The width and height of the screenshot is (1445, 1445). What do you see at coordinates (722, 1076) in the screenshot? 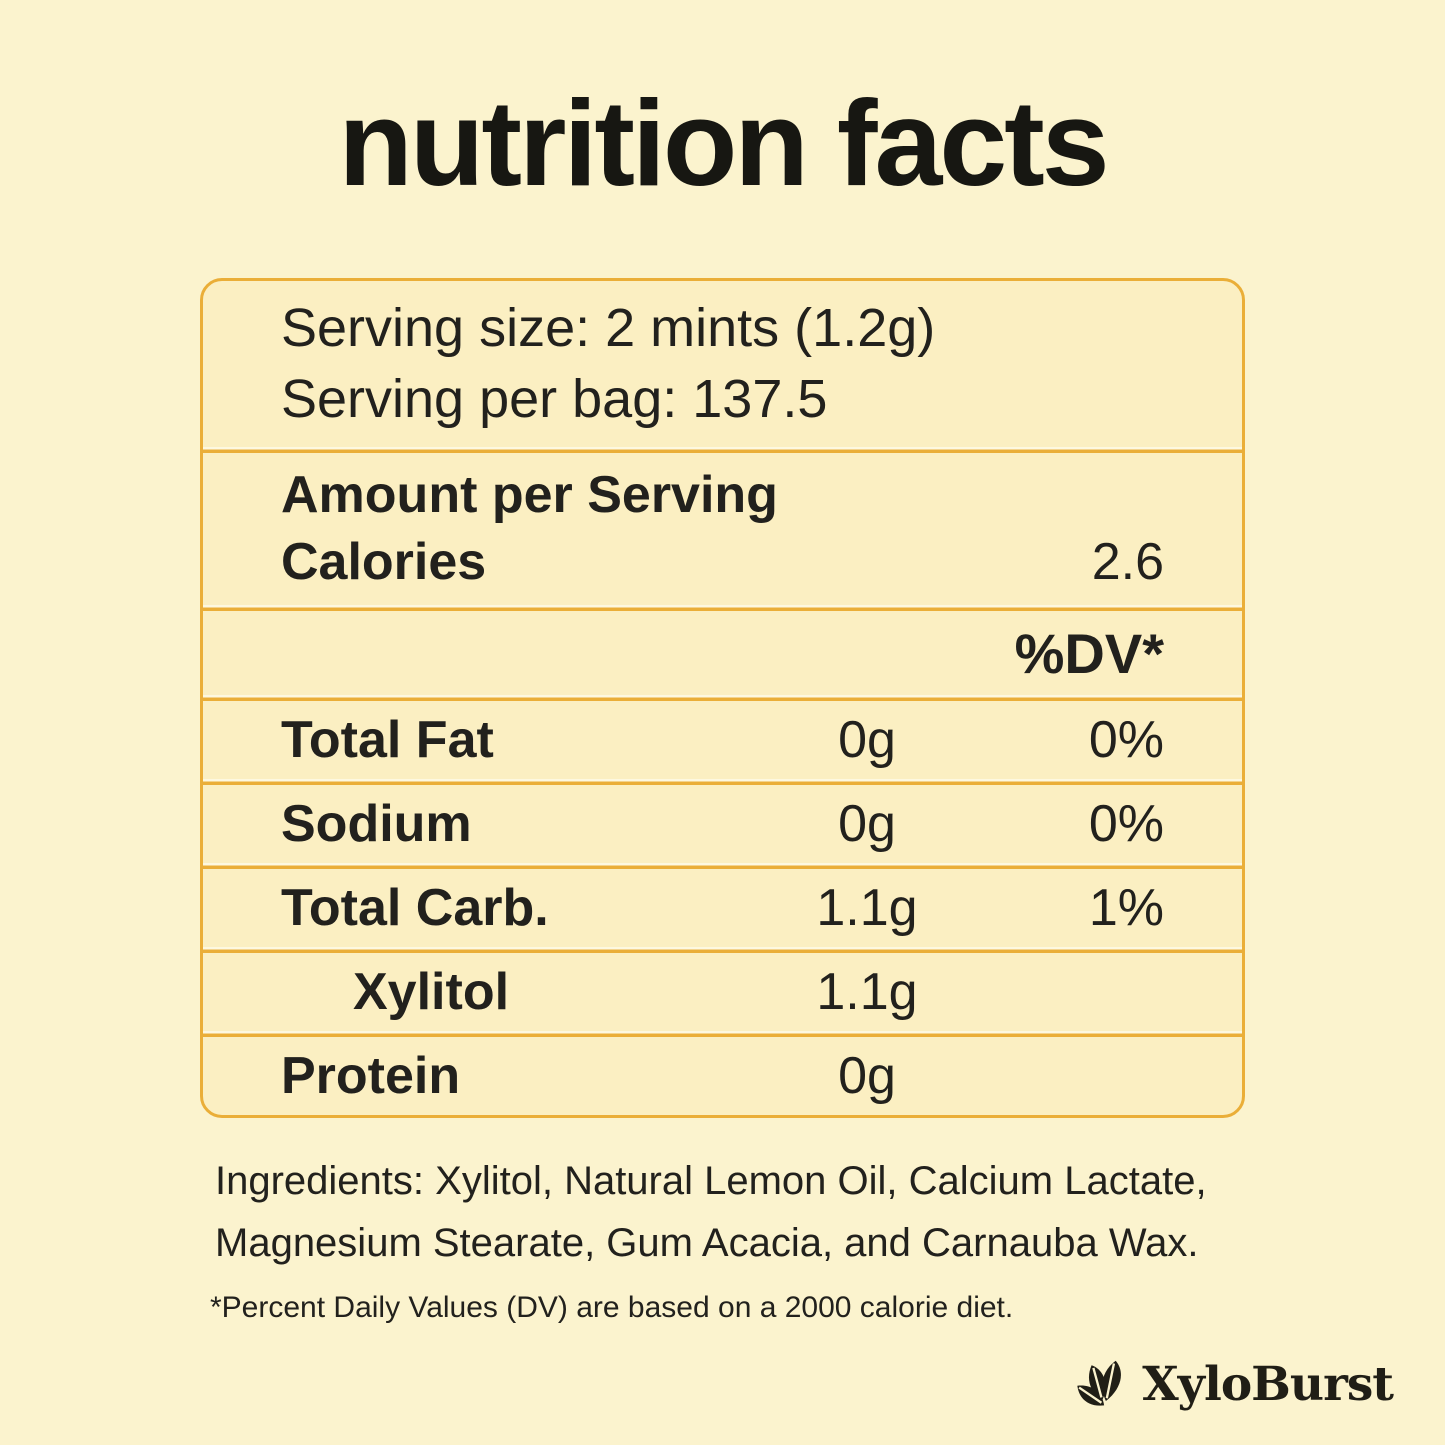
I see `nutrient-row: Protein 0g` at bounding box center [722, 1076].